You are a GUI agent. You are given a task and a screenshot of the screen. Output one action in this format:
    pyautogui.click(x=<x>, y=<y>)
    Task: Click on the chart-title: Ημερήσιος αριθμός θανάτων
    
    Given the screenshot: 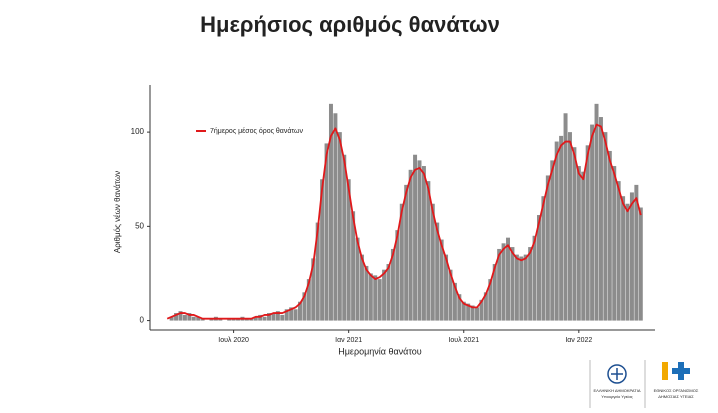 What is the action you would take?
    pyautogui.click(x=350, y=24)
    